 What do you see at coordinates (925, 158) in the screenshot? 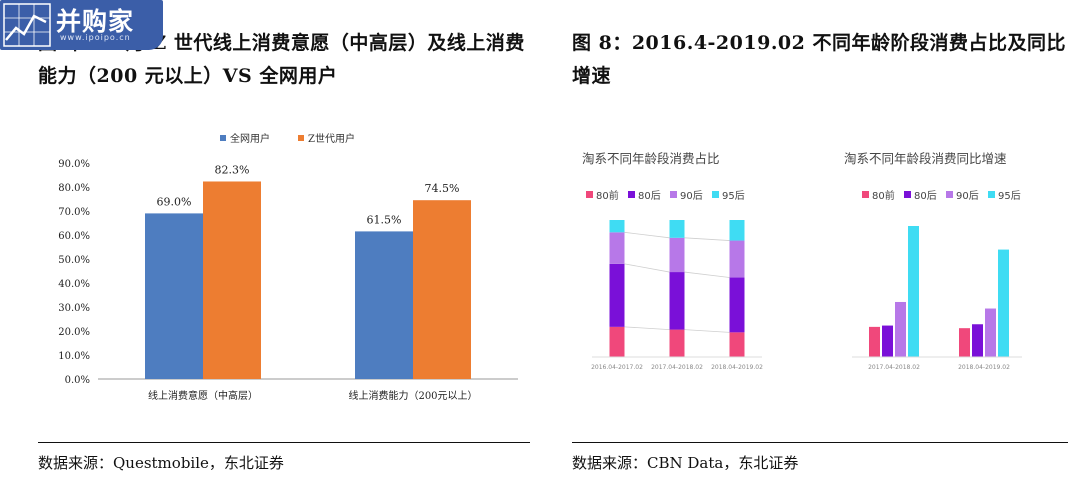
I see `growth-chart-title: 淘系不同年龄段消费同比增速` at bounding box center [925, 158].